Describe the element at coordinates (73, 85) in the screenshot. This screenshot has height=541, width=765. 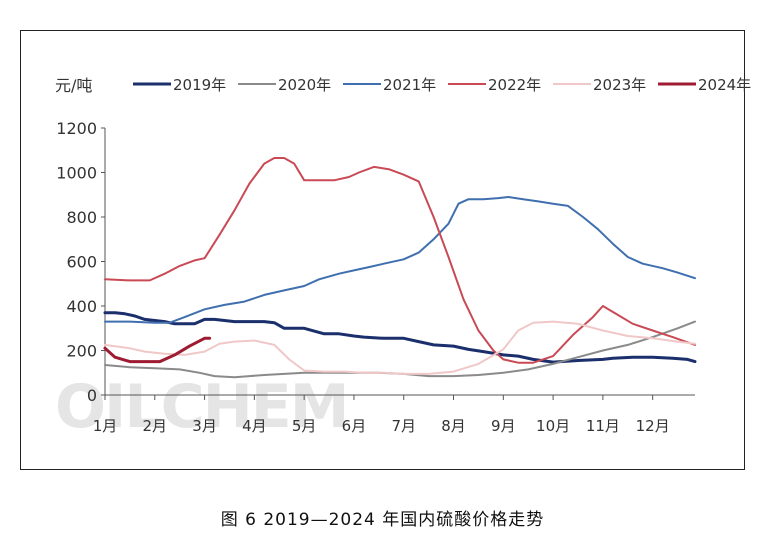
I see `y-axis-label: 元/吨` at that location.